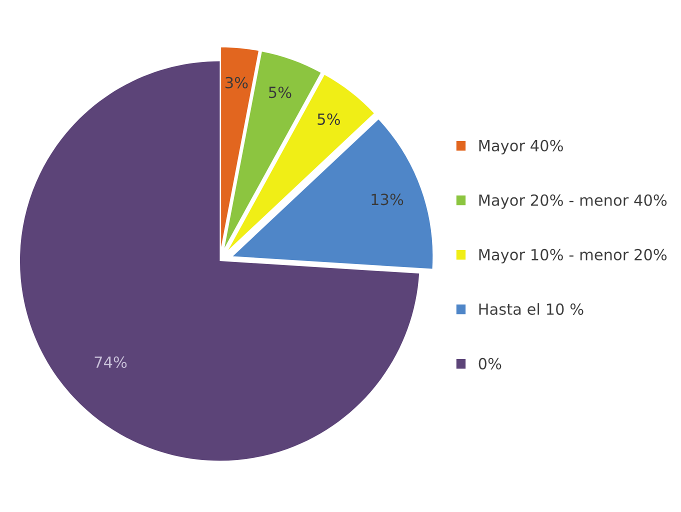 This screenshot has width=681, height=512. What do you see at coordinates (573, 256) in the screenshot?
I see `legend-label: Mayor 10% - menor 20%` at bounding box center [573, 256].